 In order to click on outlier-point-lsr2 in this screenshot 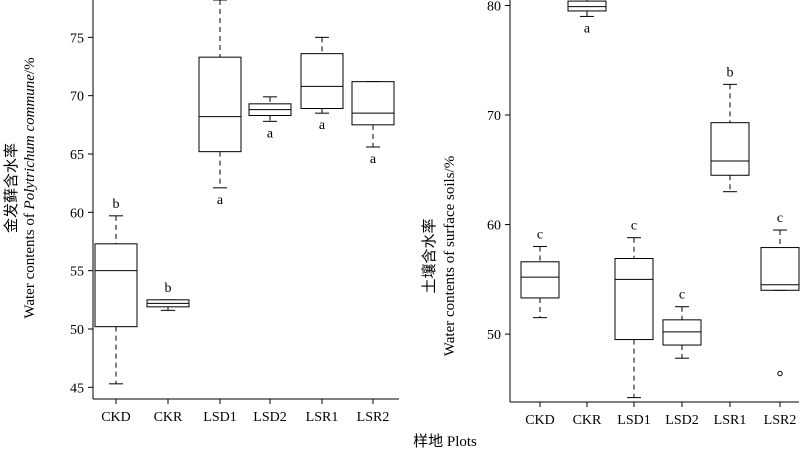, I will do `click(780, 373)`.